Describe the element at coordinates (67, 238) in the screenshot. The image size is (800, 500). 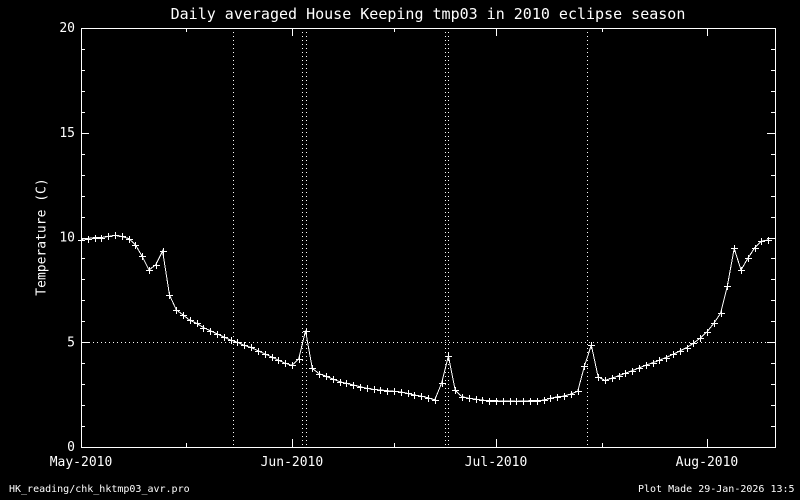
I see `y-tick-label: 10` at that location.